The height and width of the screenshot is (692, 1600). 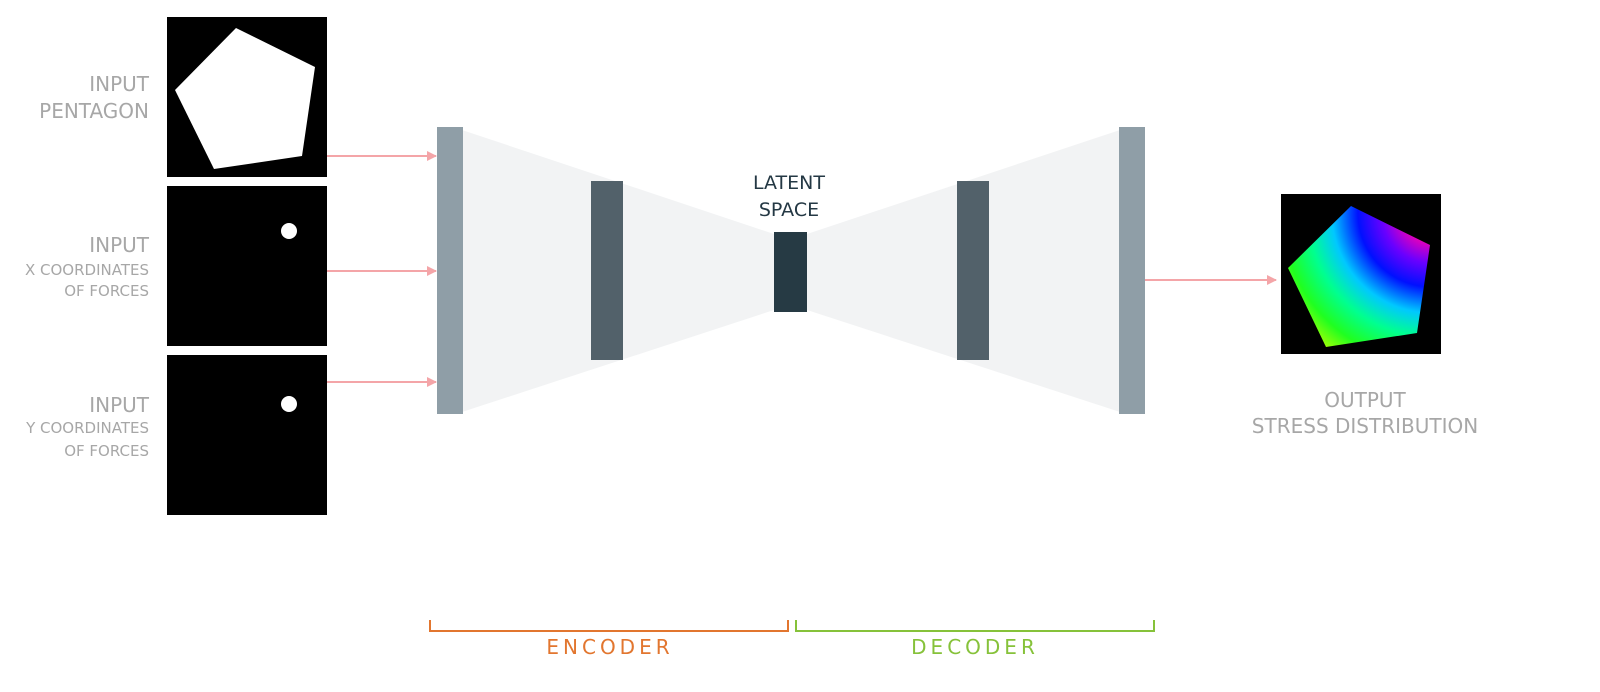 What do you see at coordinates (975, 647) in the screenshot?
I see `decoder-label: DECODER` at bounding box center [975, 647].